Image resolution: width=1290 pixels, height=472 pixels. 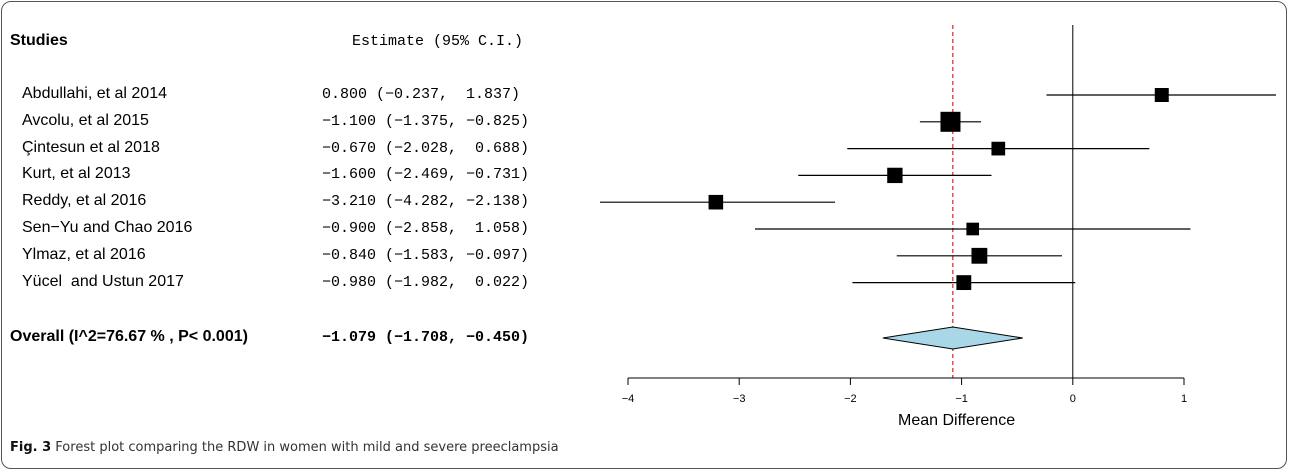 I want to click on study-name: Kurt, et al 2013, so click(x=76, y=174).